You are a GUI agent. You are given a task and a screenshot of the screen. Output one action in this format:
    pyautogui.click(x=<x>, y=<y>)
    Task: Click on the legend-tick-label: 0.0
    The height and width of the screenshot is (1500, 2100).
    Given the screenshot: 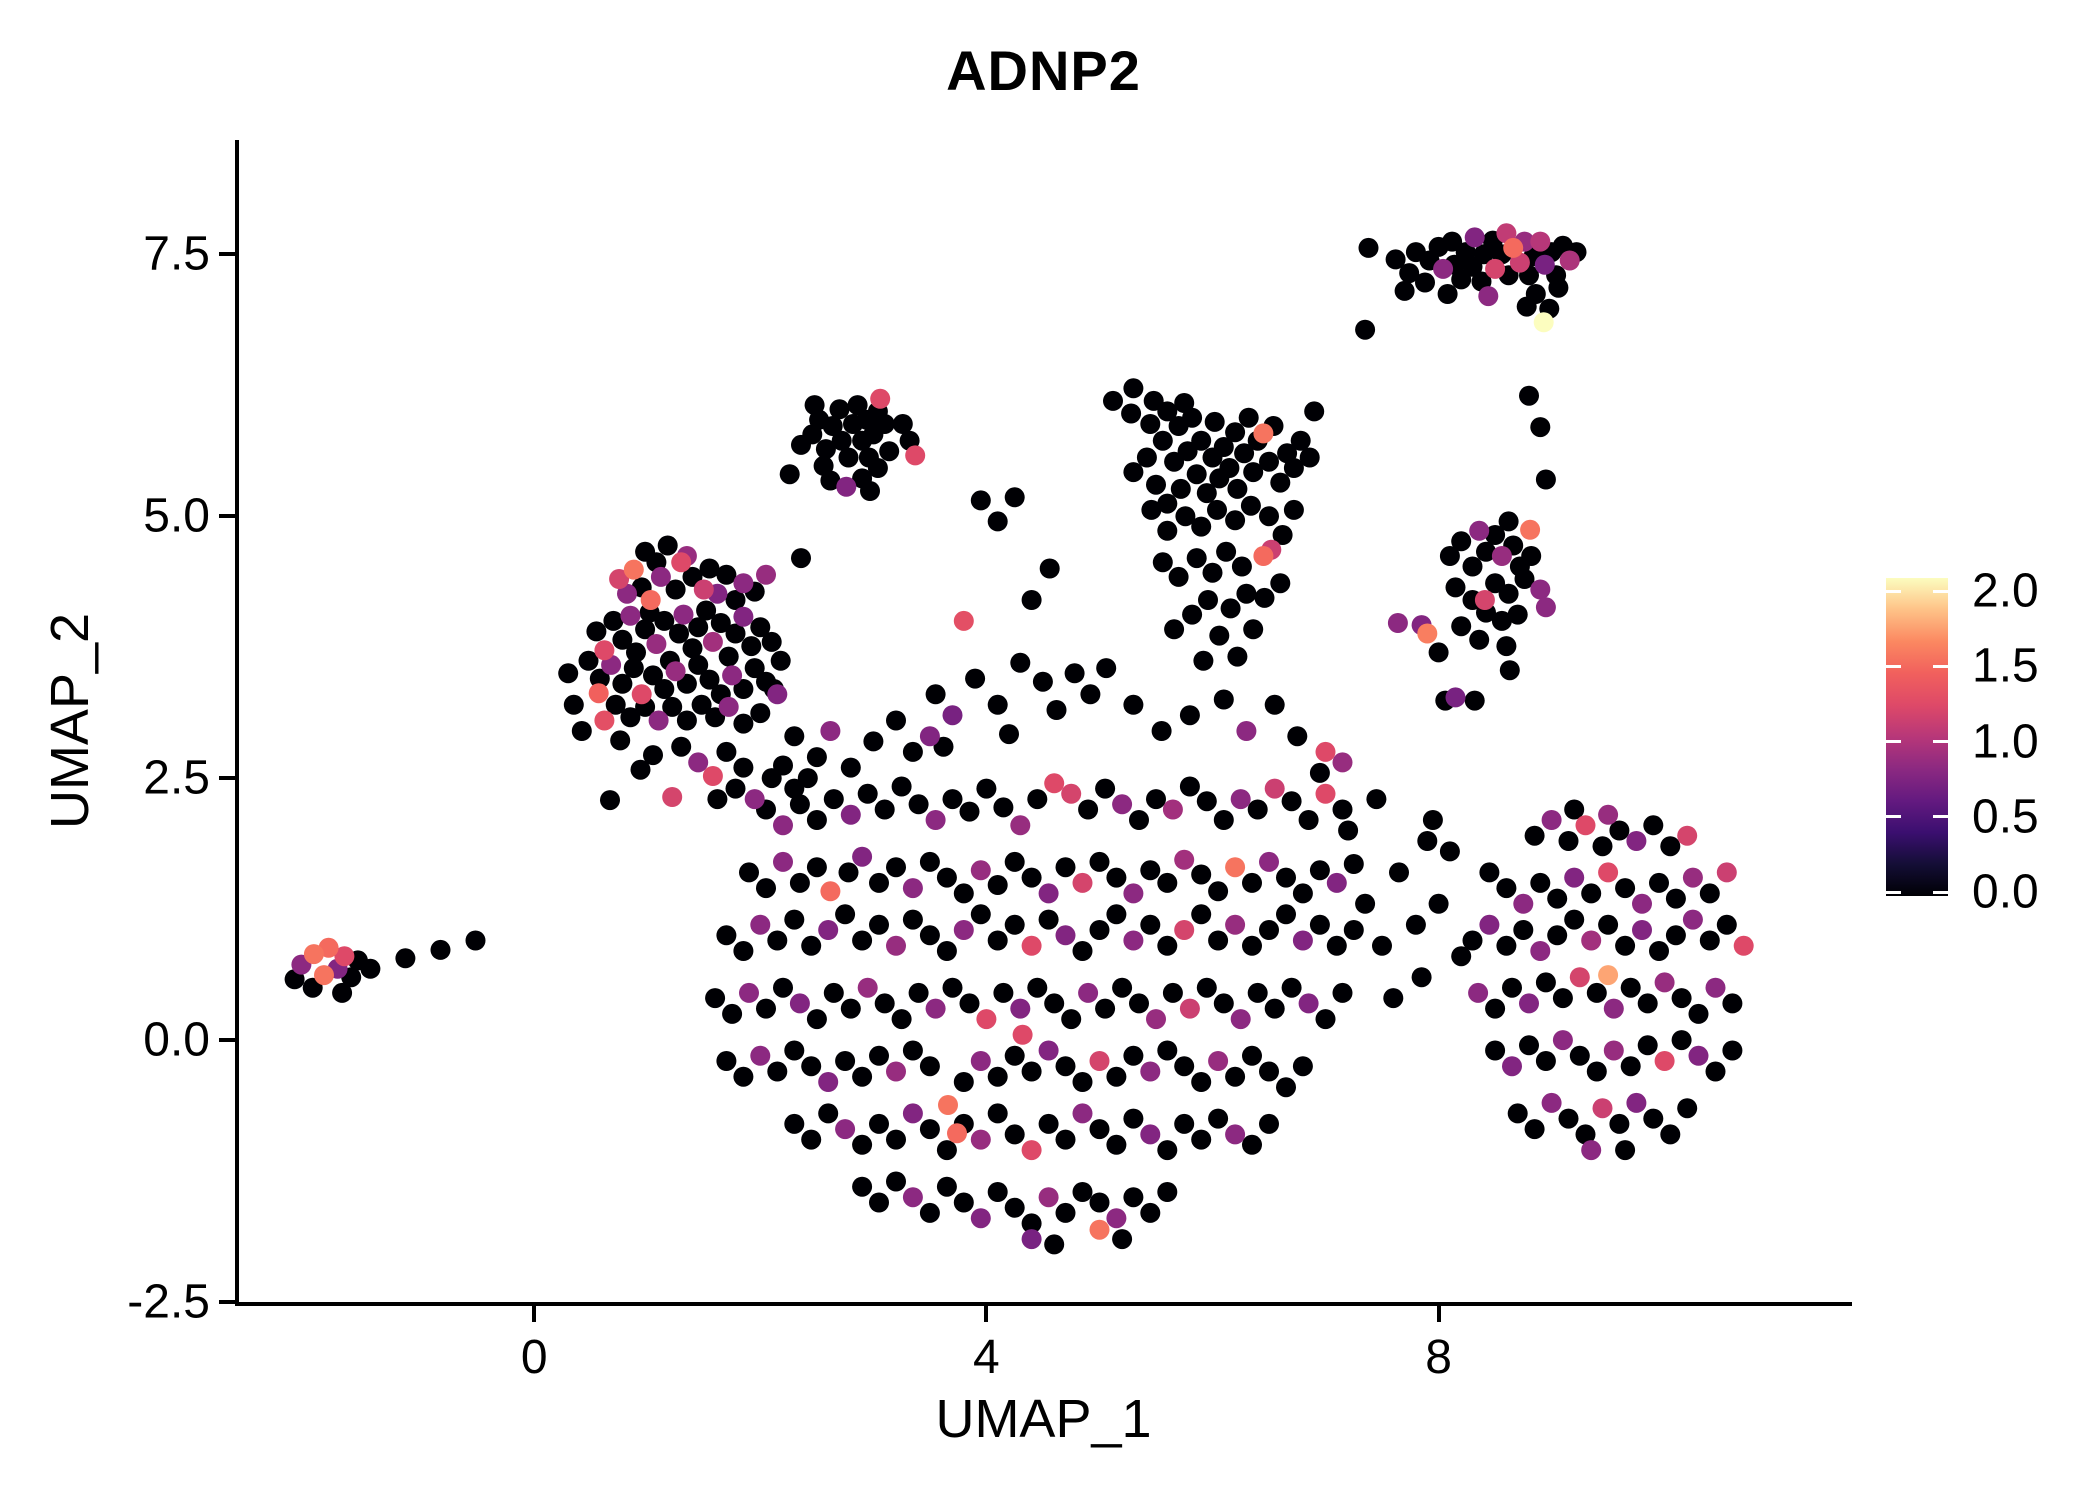 What is the action you would take?
    pyautogui.click(x=2005, y=892)
    